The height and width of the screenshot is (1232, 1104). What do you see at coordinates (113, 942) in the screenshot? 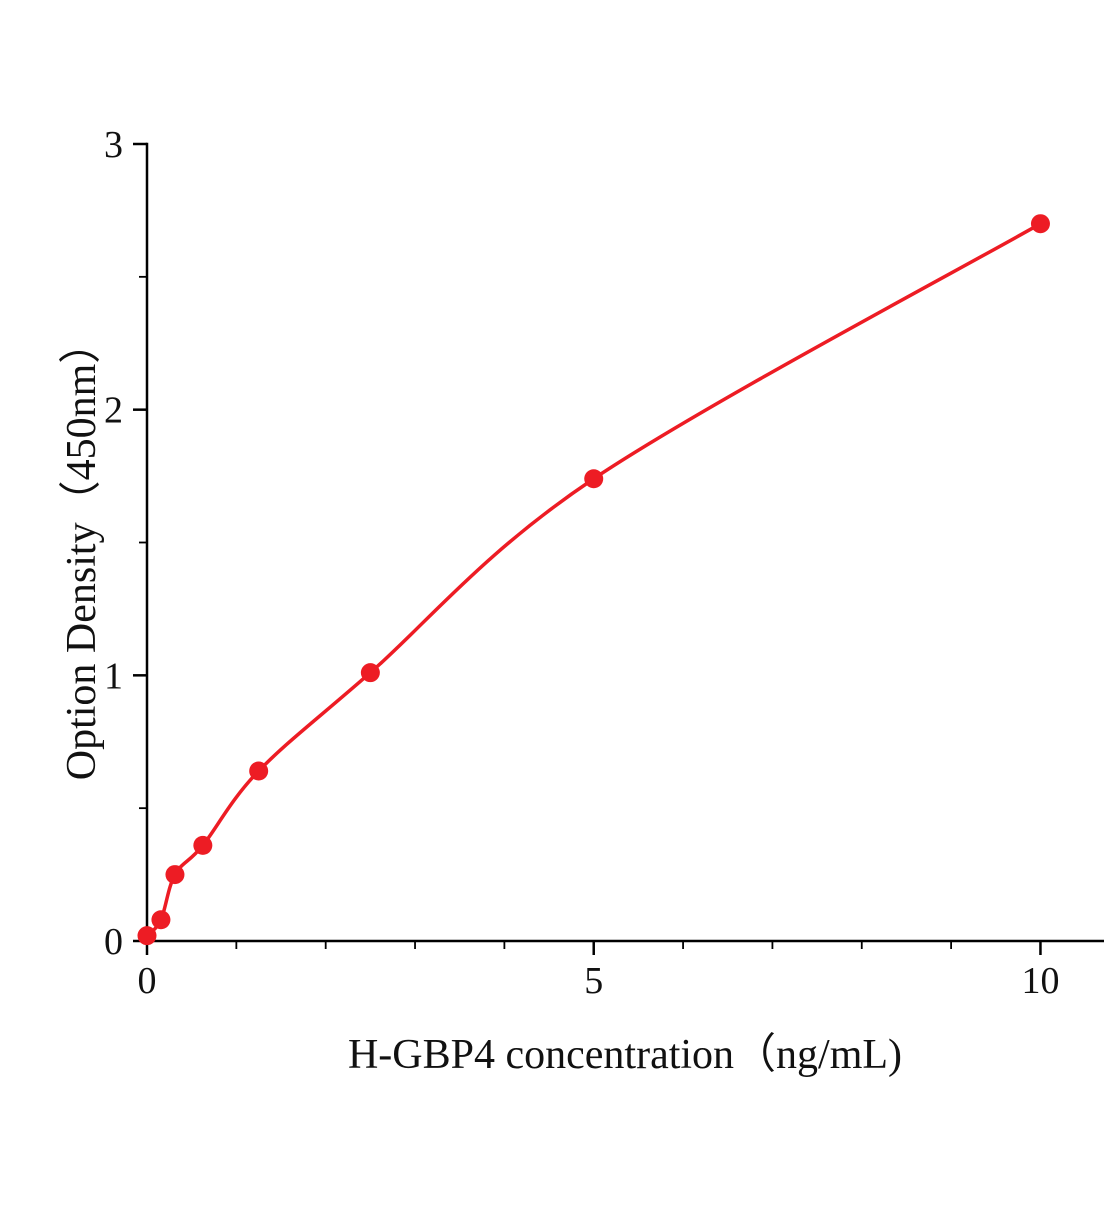
I see `y-tick-label: 0` at bounding box center [113, 942].